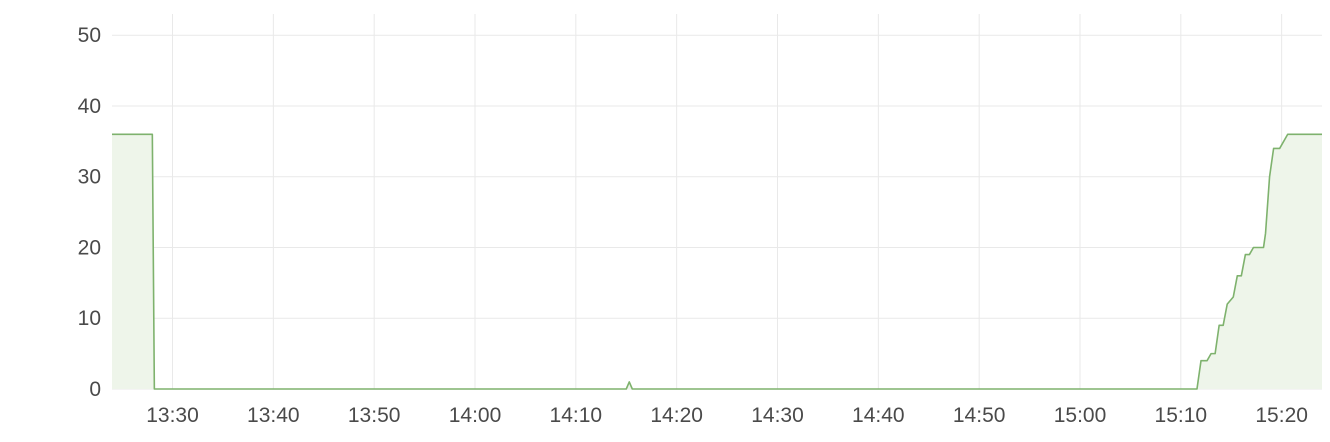  Describe the element at coordinates (89, 318) in the screenshot. I see `y-tick-label: 10` at that location.